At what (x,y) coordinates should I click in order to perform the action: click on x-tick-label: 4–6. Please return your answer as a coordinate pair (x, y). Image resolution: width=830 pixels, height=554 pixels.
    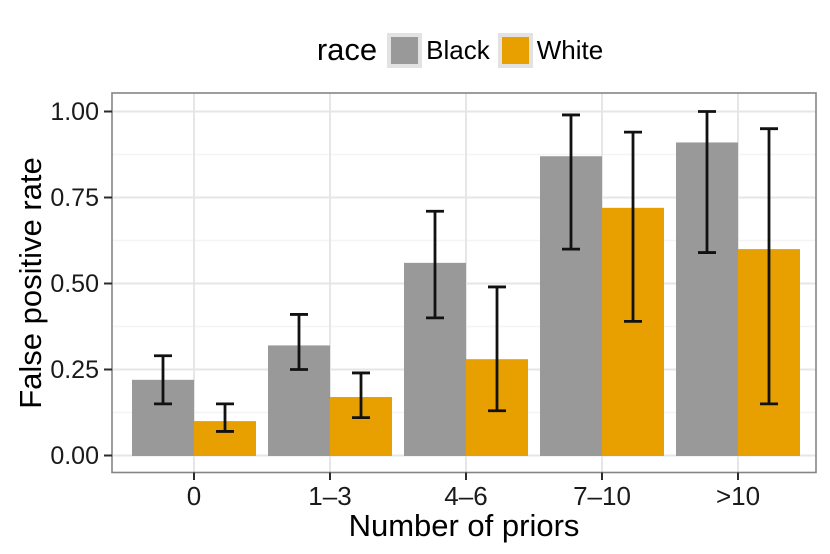
    Looking at the image, I should click on (465, 496).